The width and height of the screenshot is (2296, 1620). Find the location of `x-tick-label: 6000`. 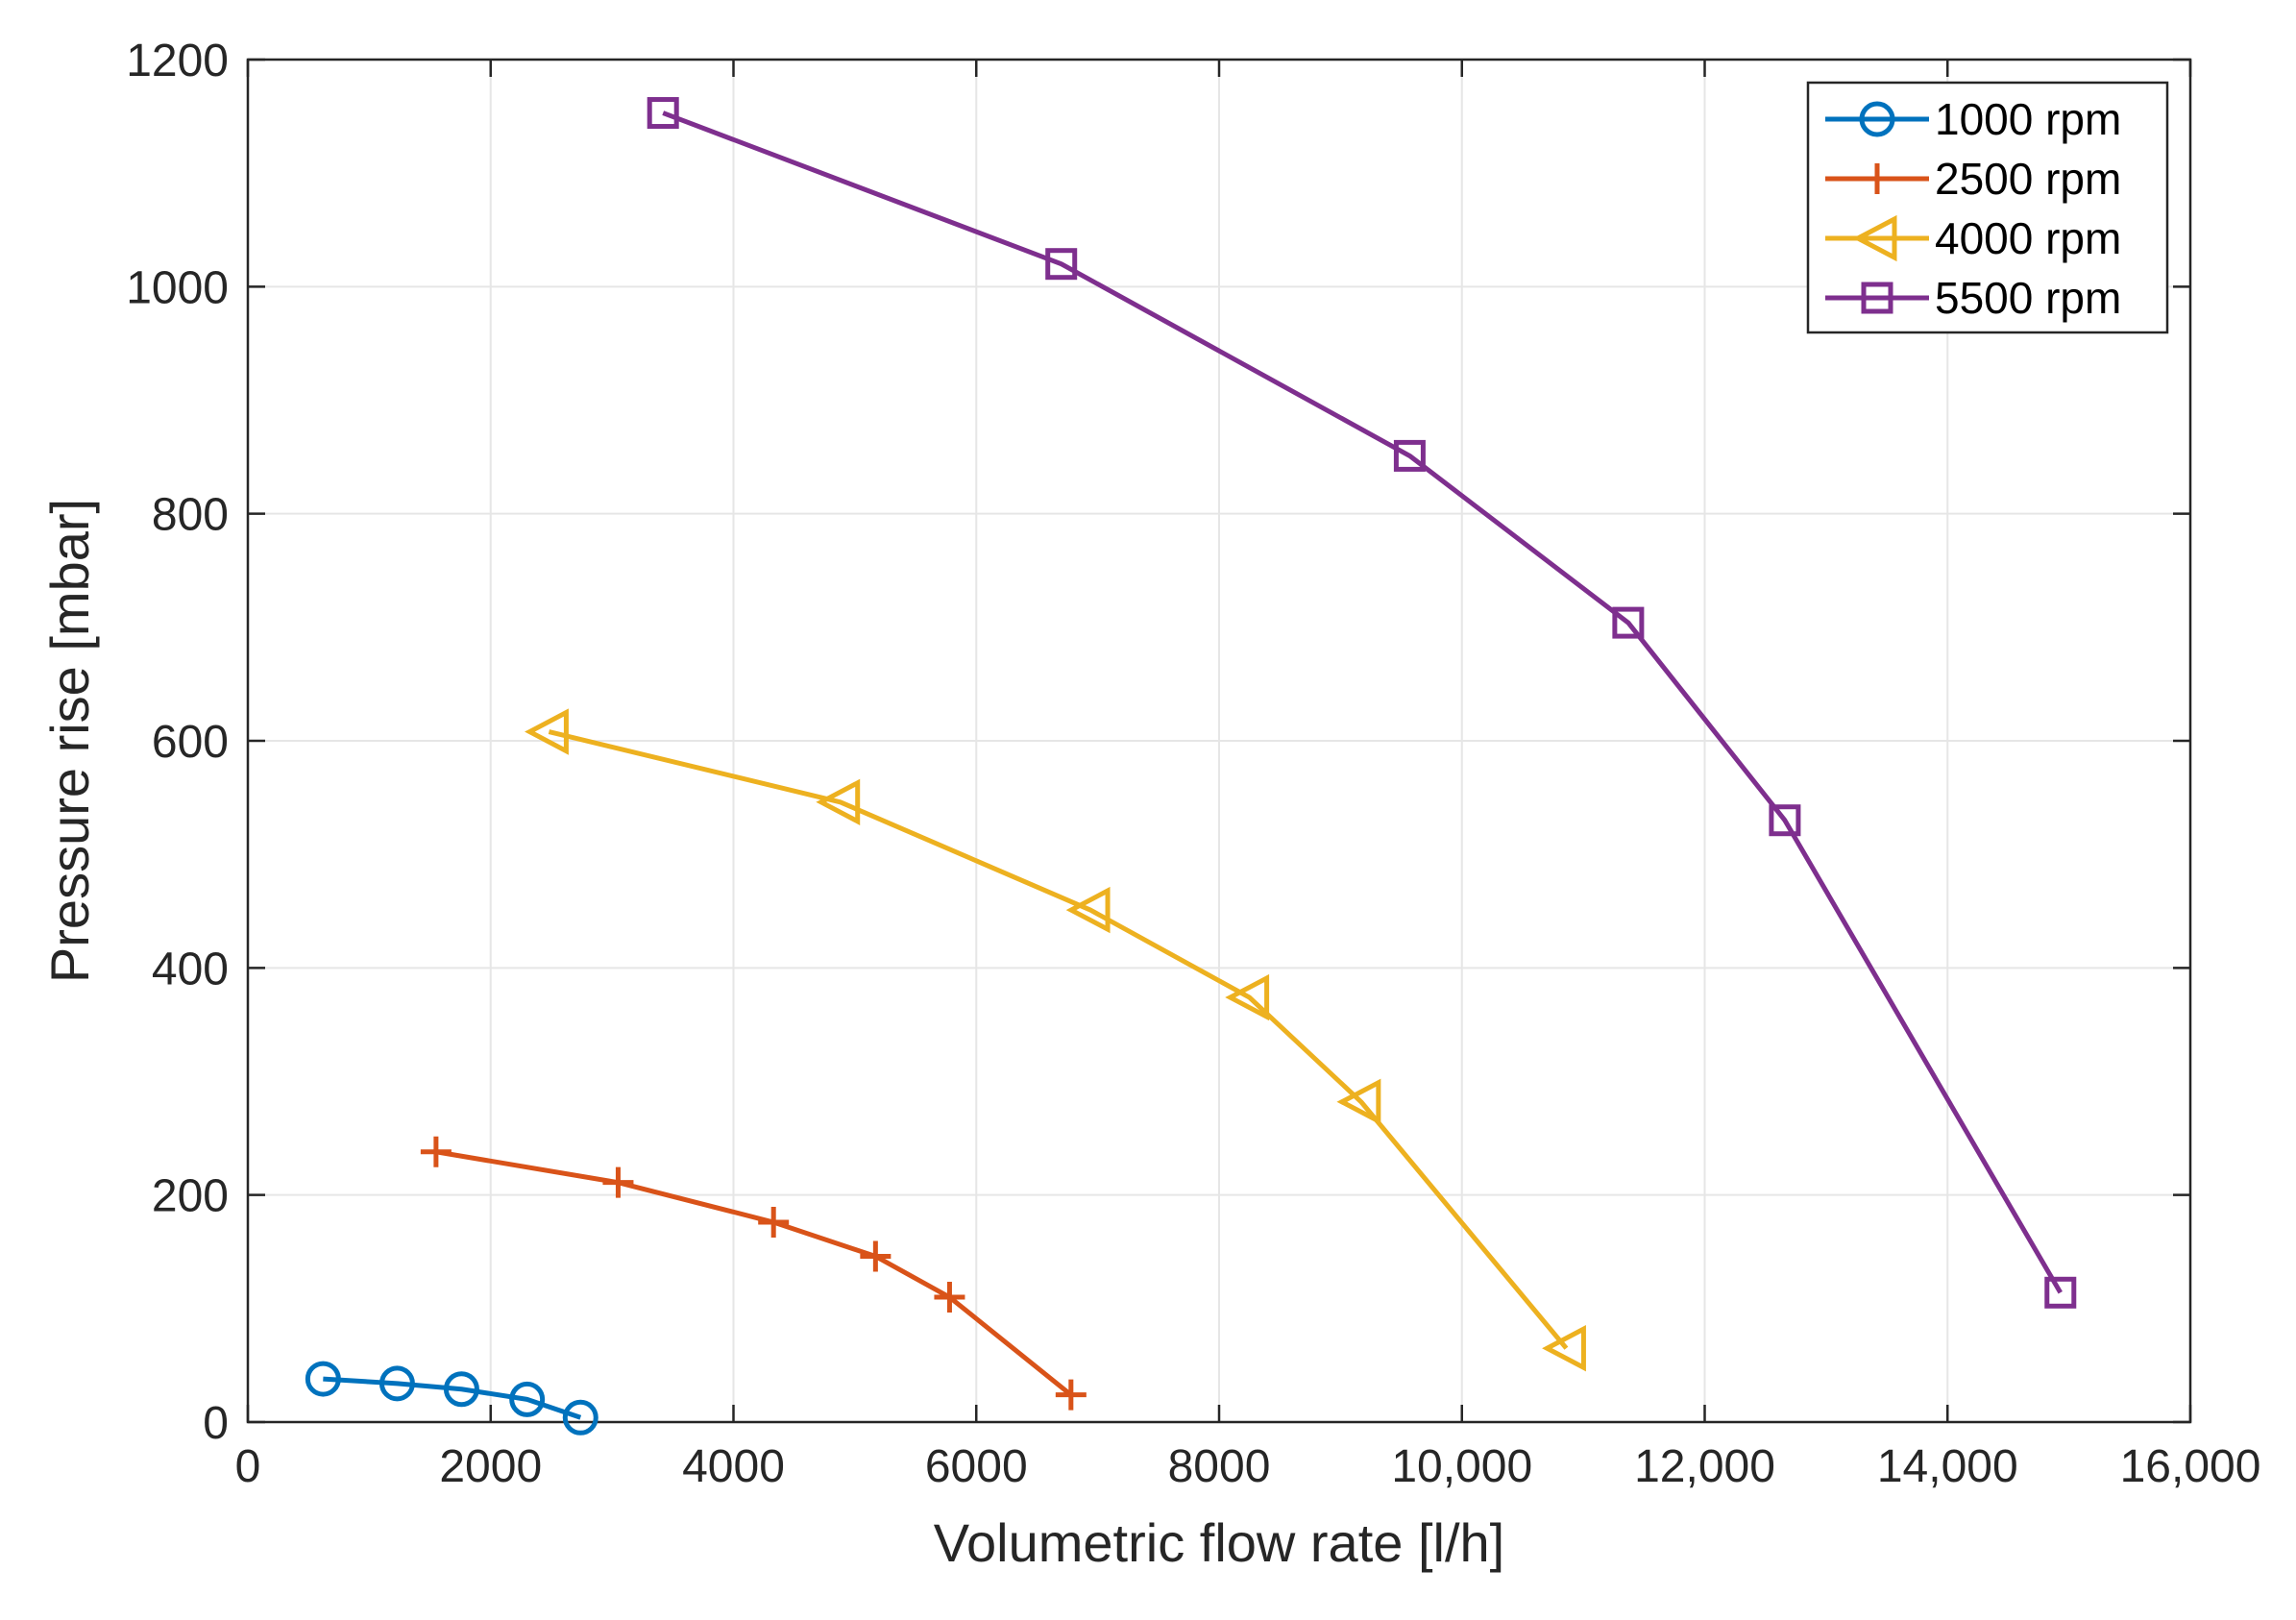

x-tick-label: 6000 is located at coordinates (976, 1466).